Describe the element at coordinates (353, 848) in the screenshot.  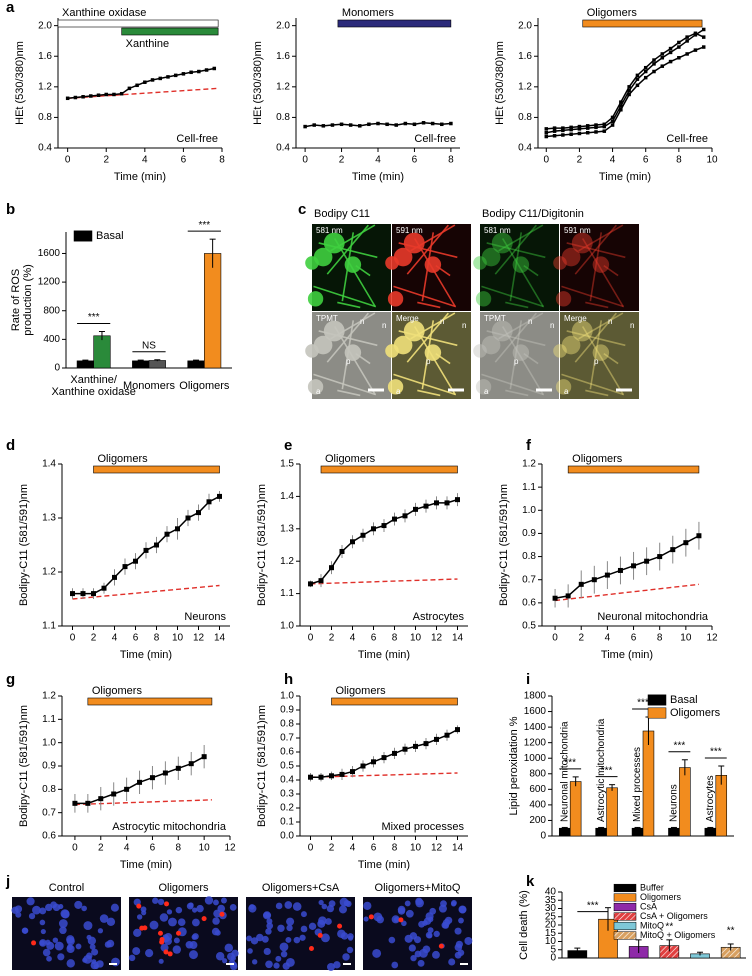
I see `x-tick-label: 4` at that location.